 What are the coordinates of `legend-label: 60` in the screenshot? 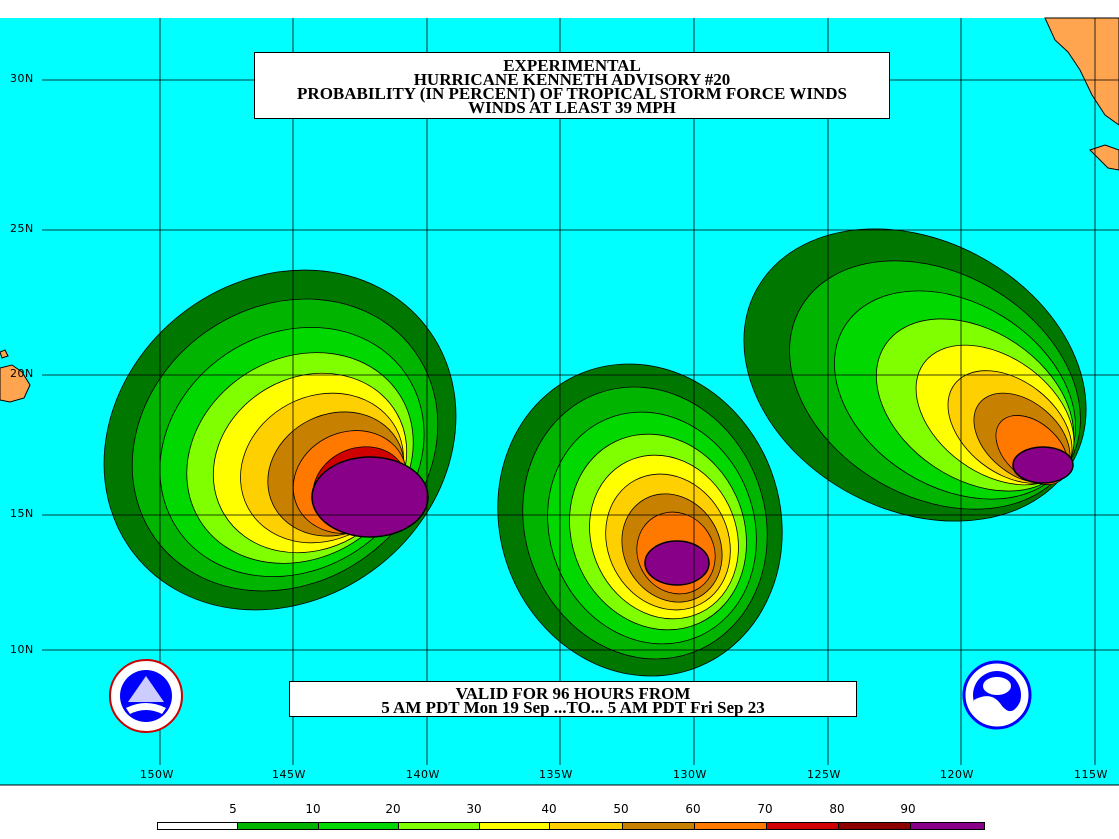 It's located at (693, 809).